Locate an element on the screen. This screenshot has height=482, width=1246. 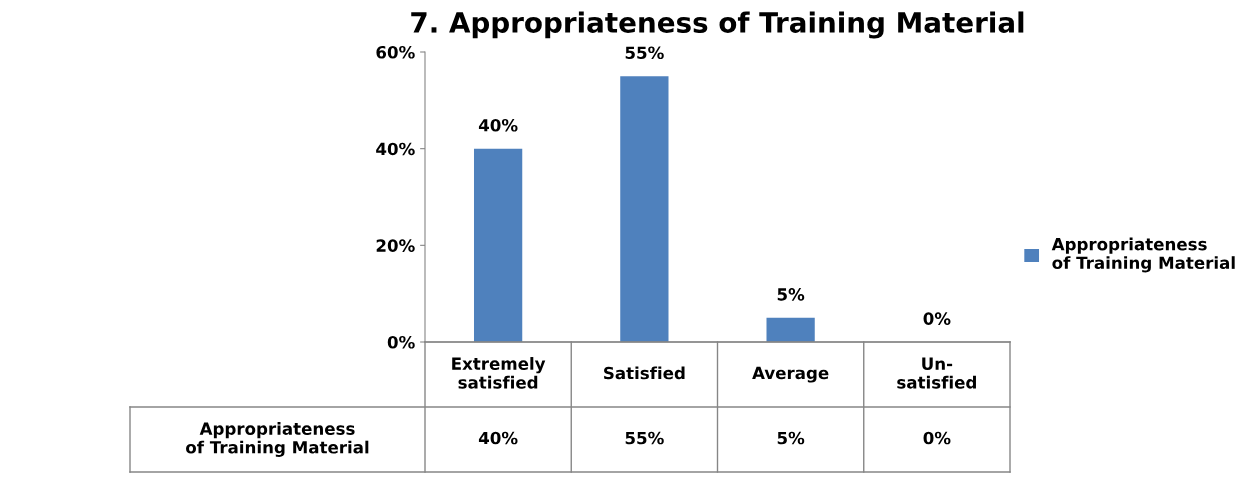
data-label: 0% is located at coordinates (937, 438).